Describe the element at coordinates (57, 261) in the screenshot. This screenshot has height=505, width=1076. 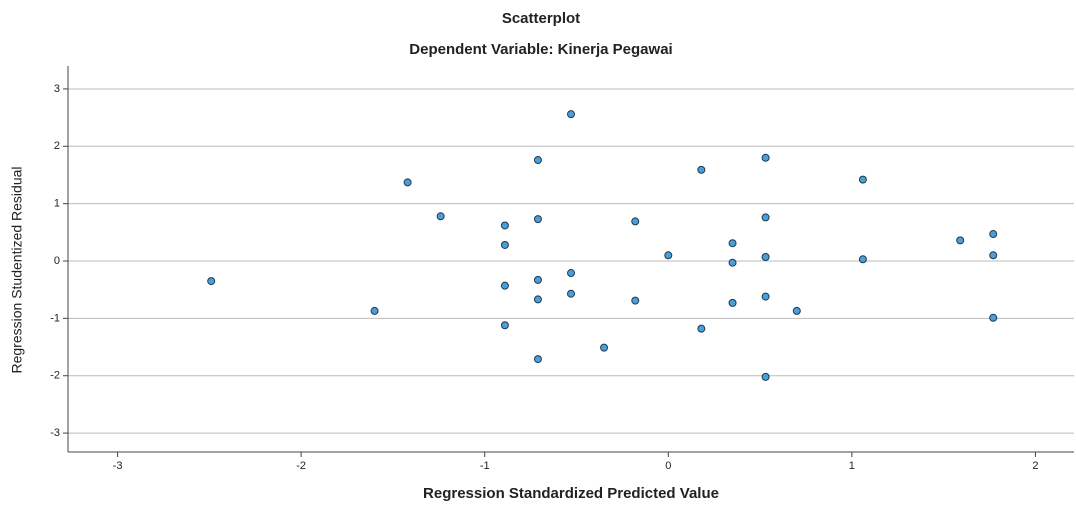
I see `y-tick-label: 0` at that location.